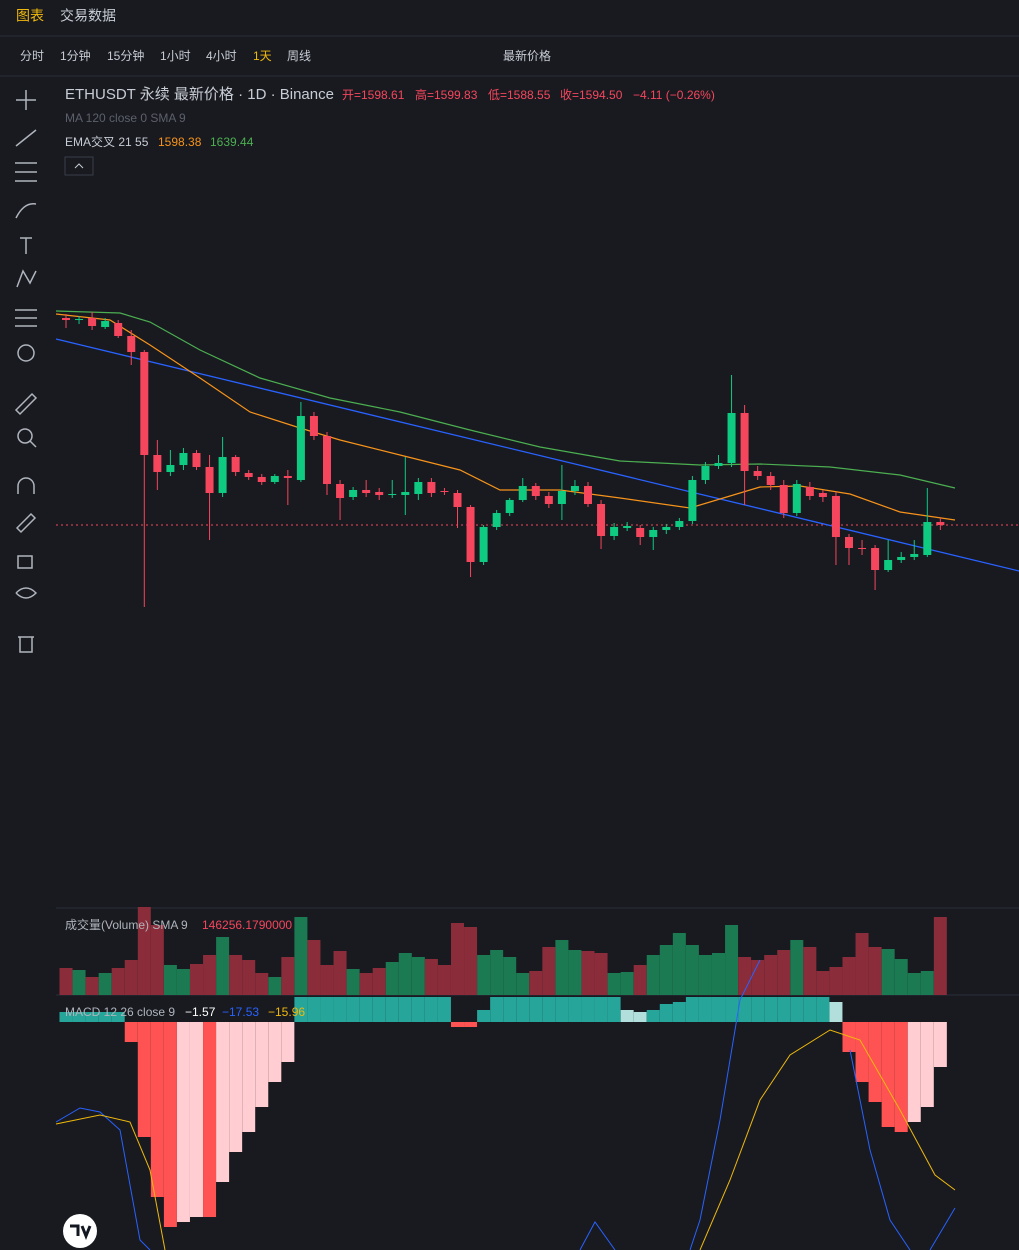 Image resolution: width=1019 pixels, height=1250 pixels. I want to click on interval: 15分钟, so click(125, 55).